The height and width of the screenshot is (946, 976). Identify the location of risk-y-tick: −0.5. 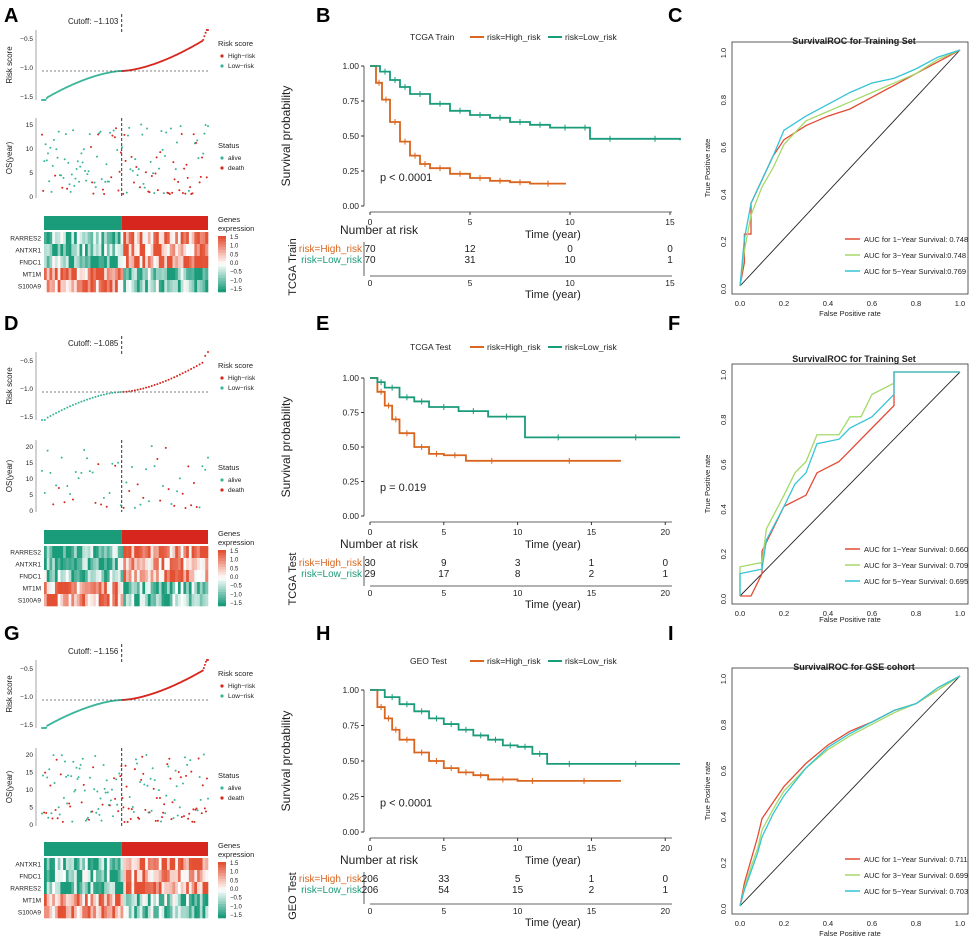
(26, 361).